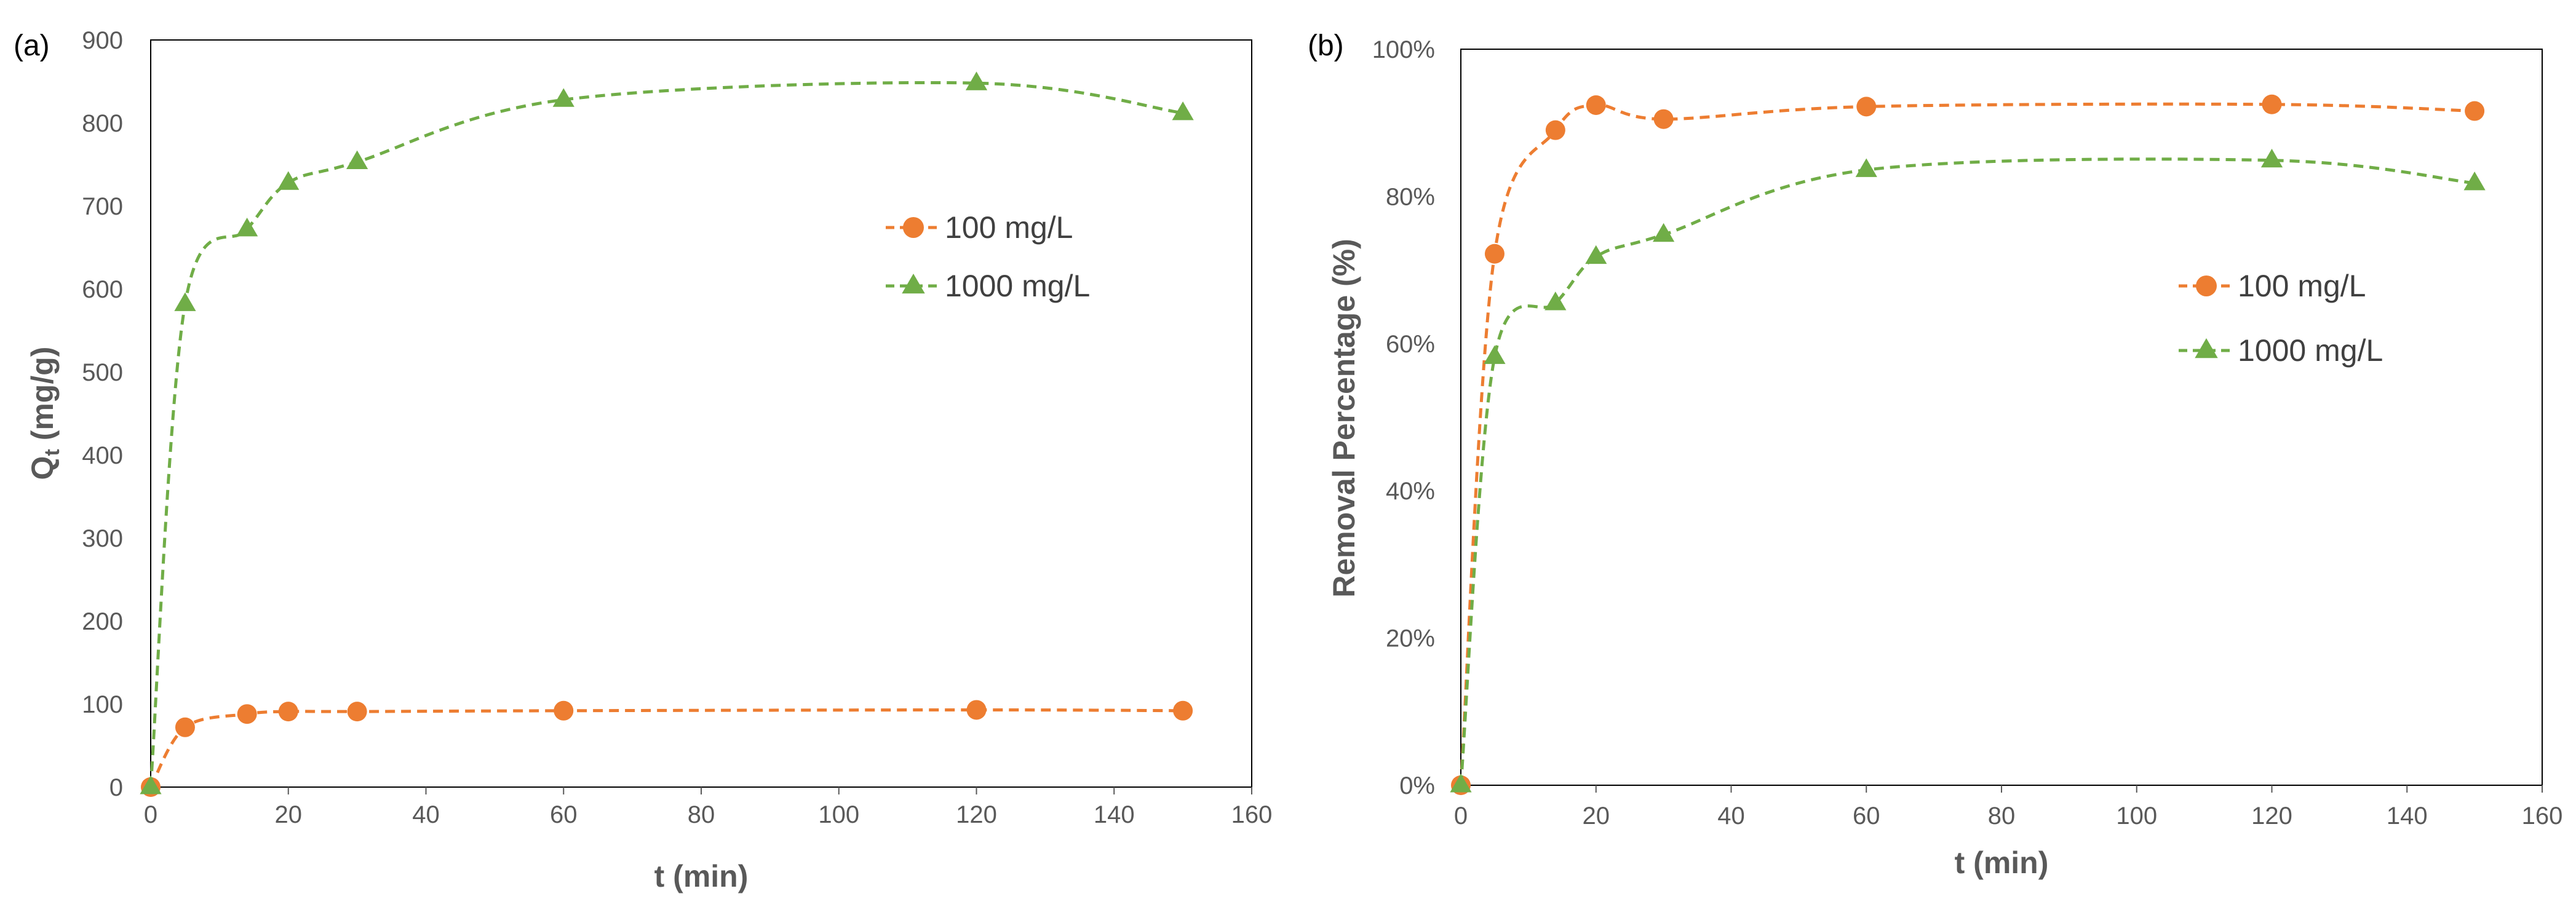  Describe the element at coordinates (102, 290) in the screenshot. I see `y-tick-label: 600` at that location.